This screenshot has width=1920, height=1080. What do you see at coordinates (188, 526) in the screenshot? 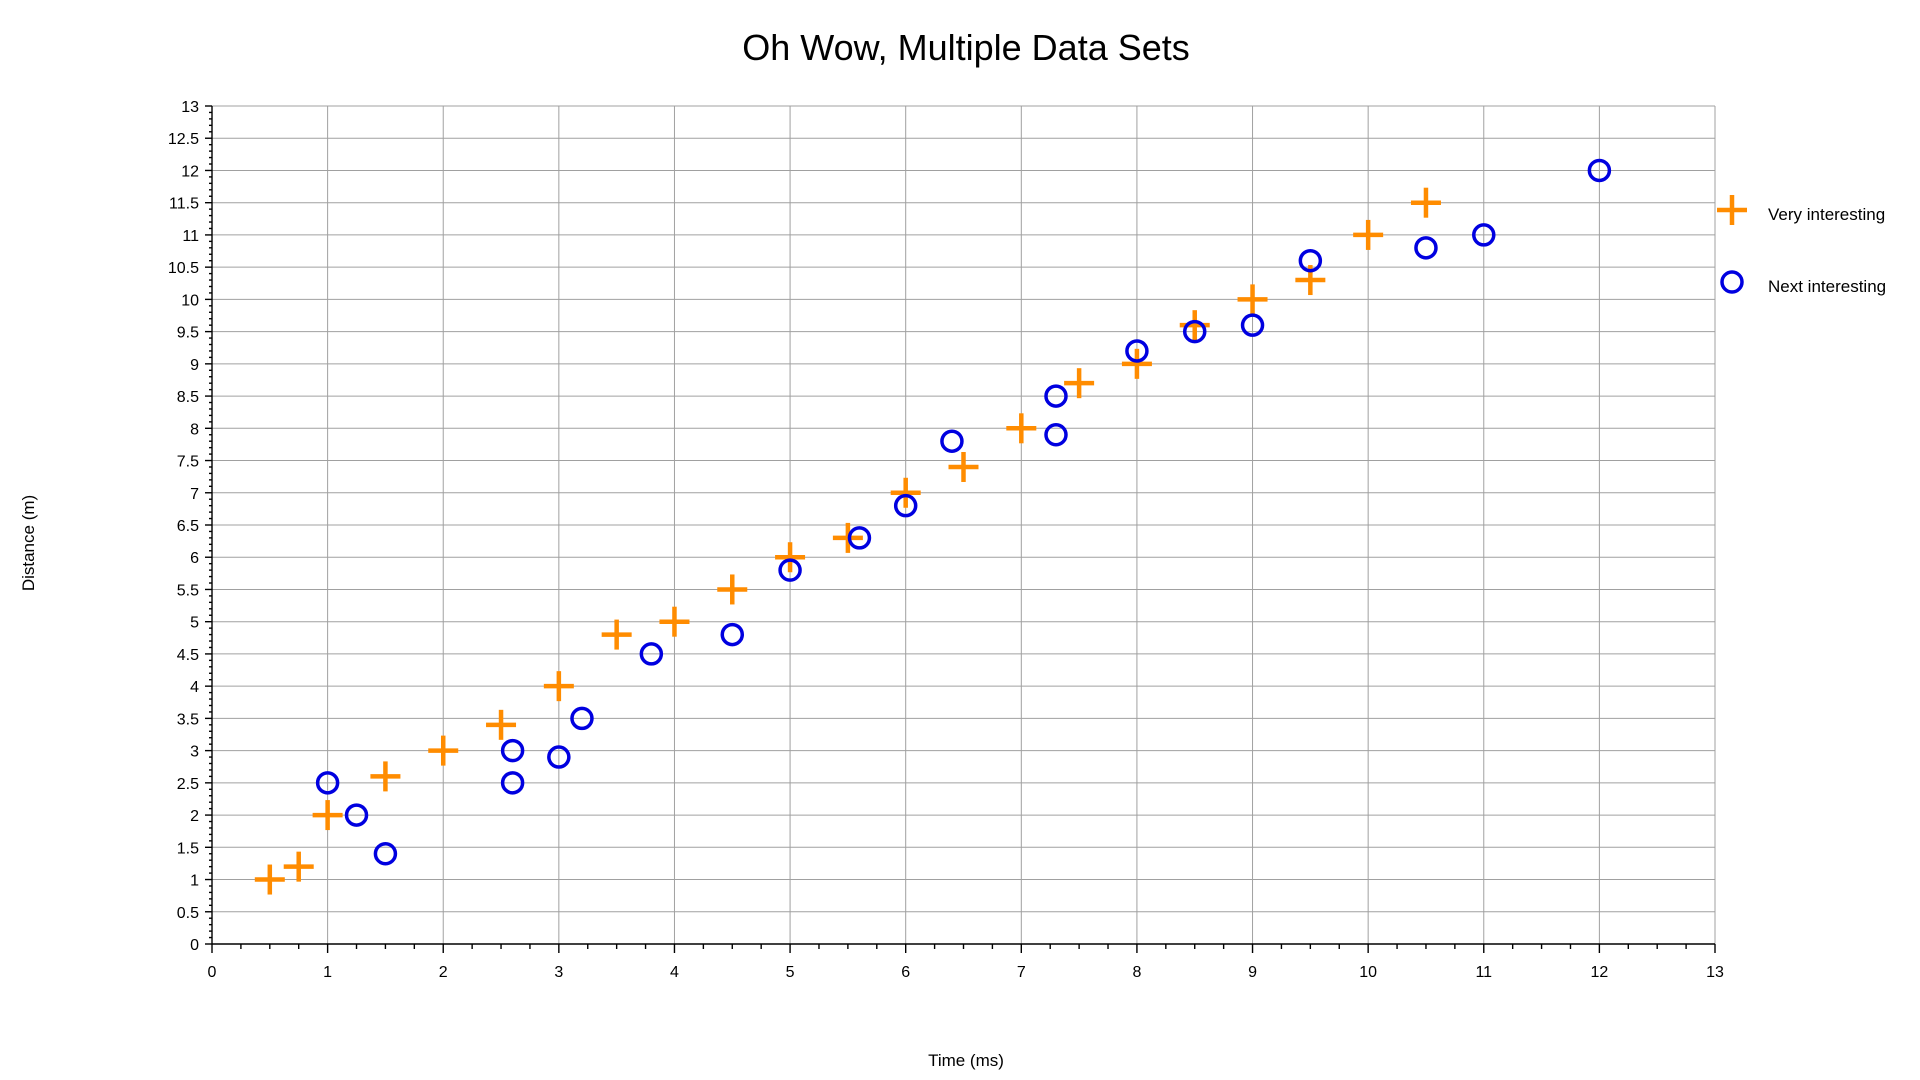
I see `y-tick-label: 6.5` at bounding box center [188, 526].